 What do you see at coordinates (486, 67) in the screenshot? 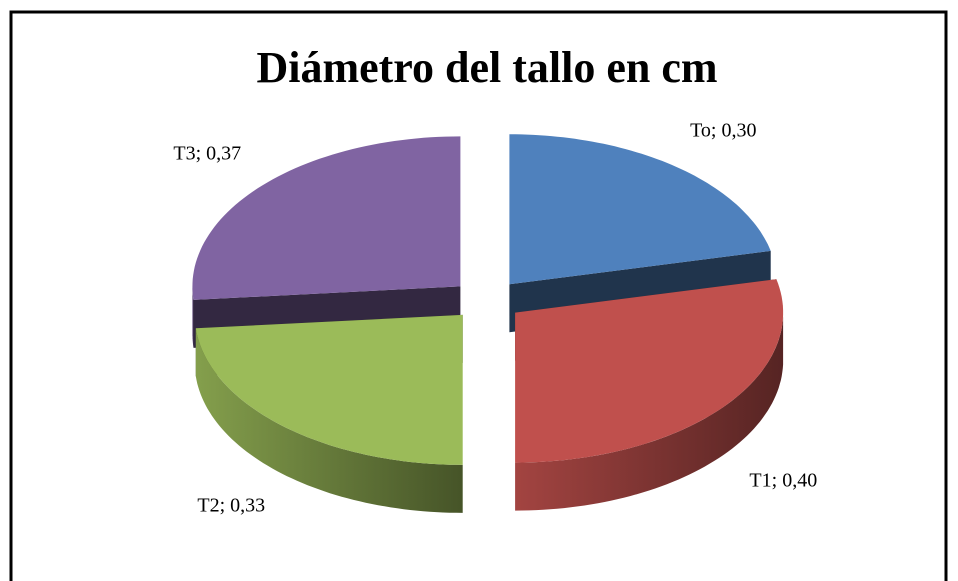
I see `chart-title: Diámetro del tallo en cm` at bounding box center [486, 67].